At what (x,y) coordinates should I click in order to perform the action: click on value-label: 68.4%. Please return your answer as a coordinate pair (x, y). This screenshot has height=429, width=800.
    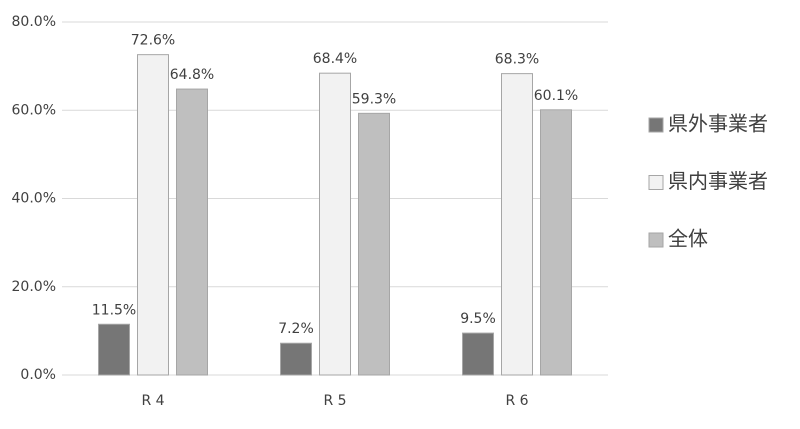
    Looking at the image, I should click on (335, 59).